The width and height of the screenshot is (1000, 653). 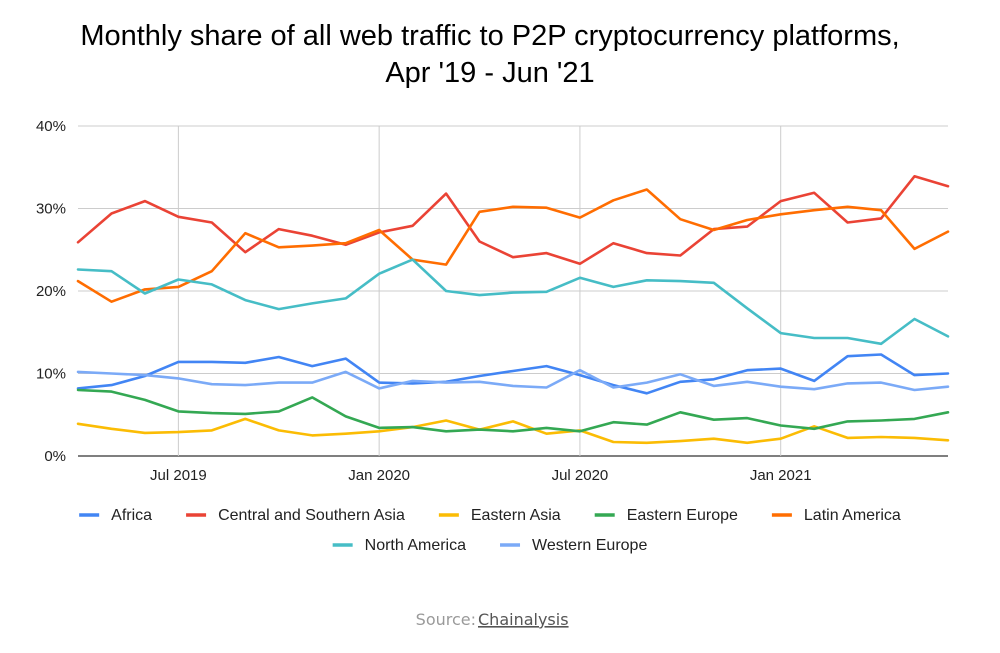 I want to click on series-line-north-america, so click(x=513, y=302).